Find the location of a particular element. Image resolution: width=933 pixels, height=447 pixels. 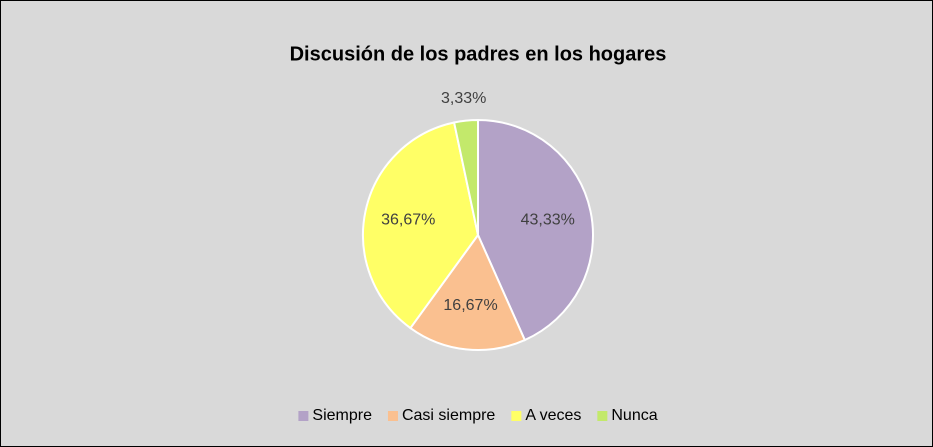

data-label: 43,33% is located at coordinates (548, 219).